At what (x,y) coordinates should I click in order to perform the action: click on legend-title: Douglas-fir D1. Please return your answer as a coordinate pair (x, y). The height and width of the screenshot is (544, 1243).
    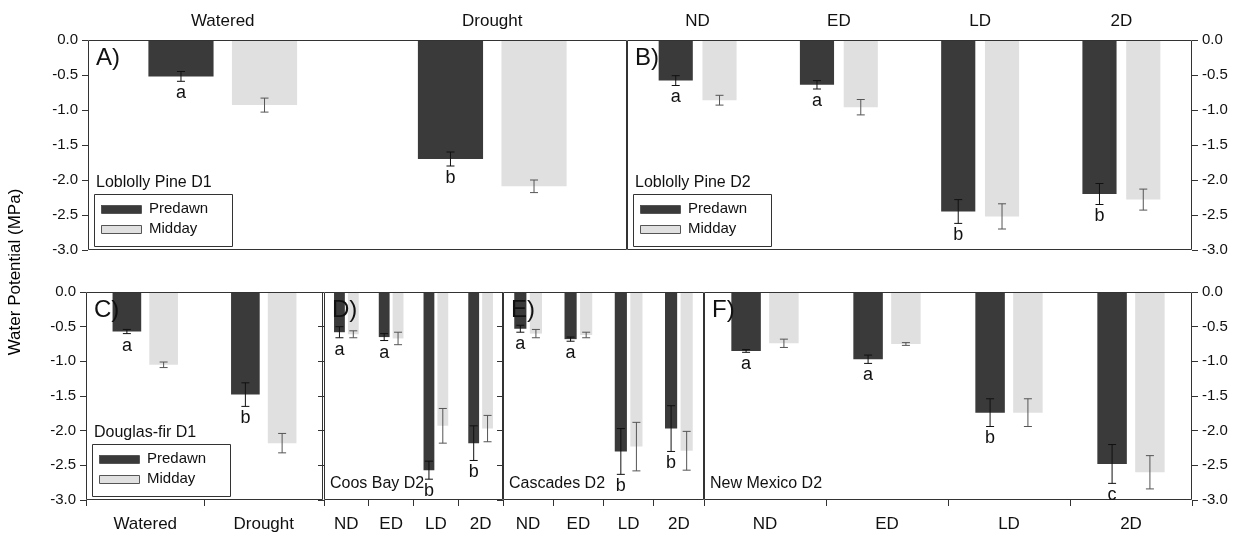
    Looking at the image, I should click on (145, 432).